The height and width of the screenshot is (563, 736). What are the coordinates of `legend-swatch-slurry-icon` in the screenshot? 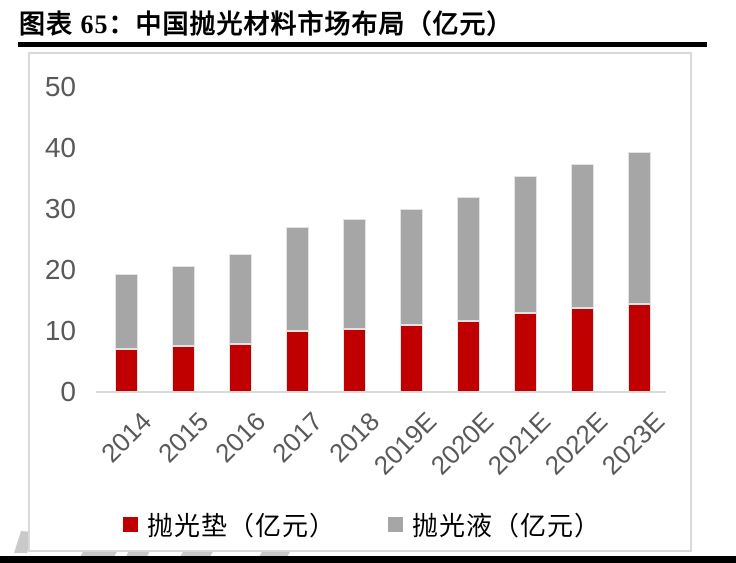 It's located at (395, 524).